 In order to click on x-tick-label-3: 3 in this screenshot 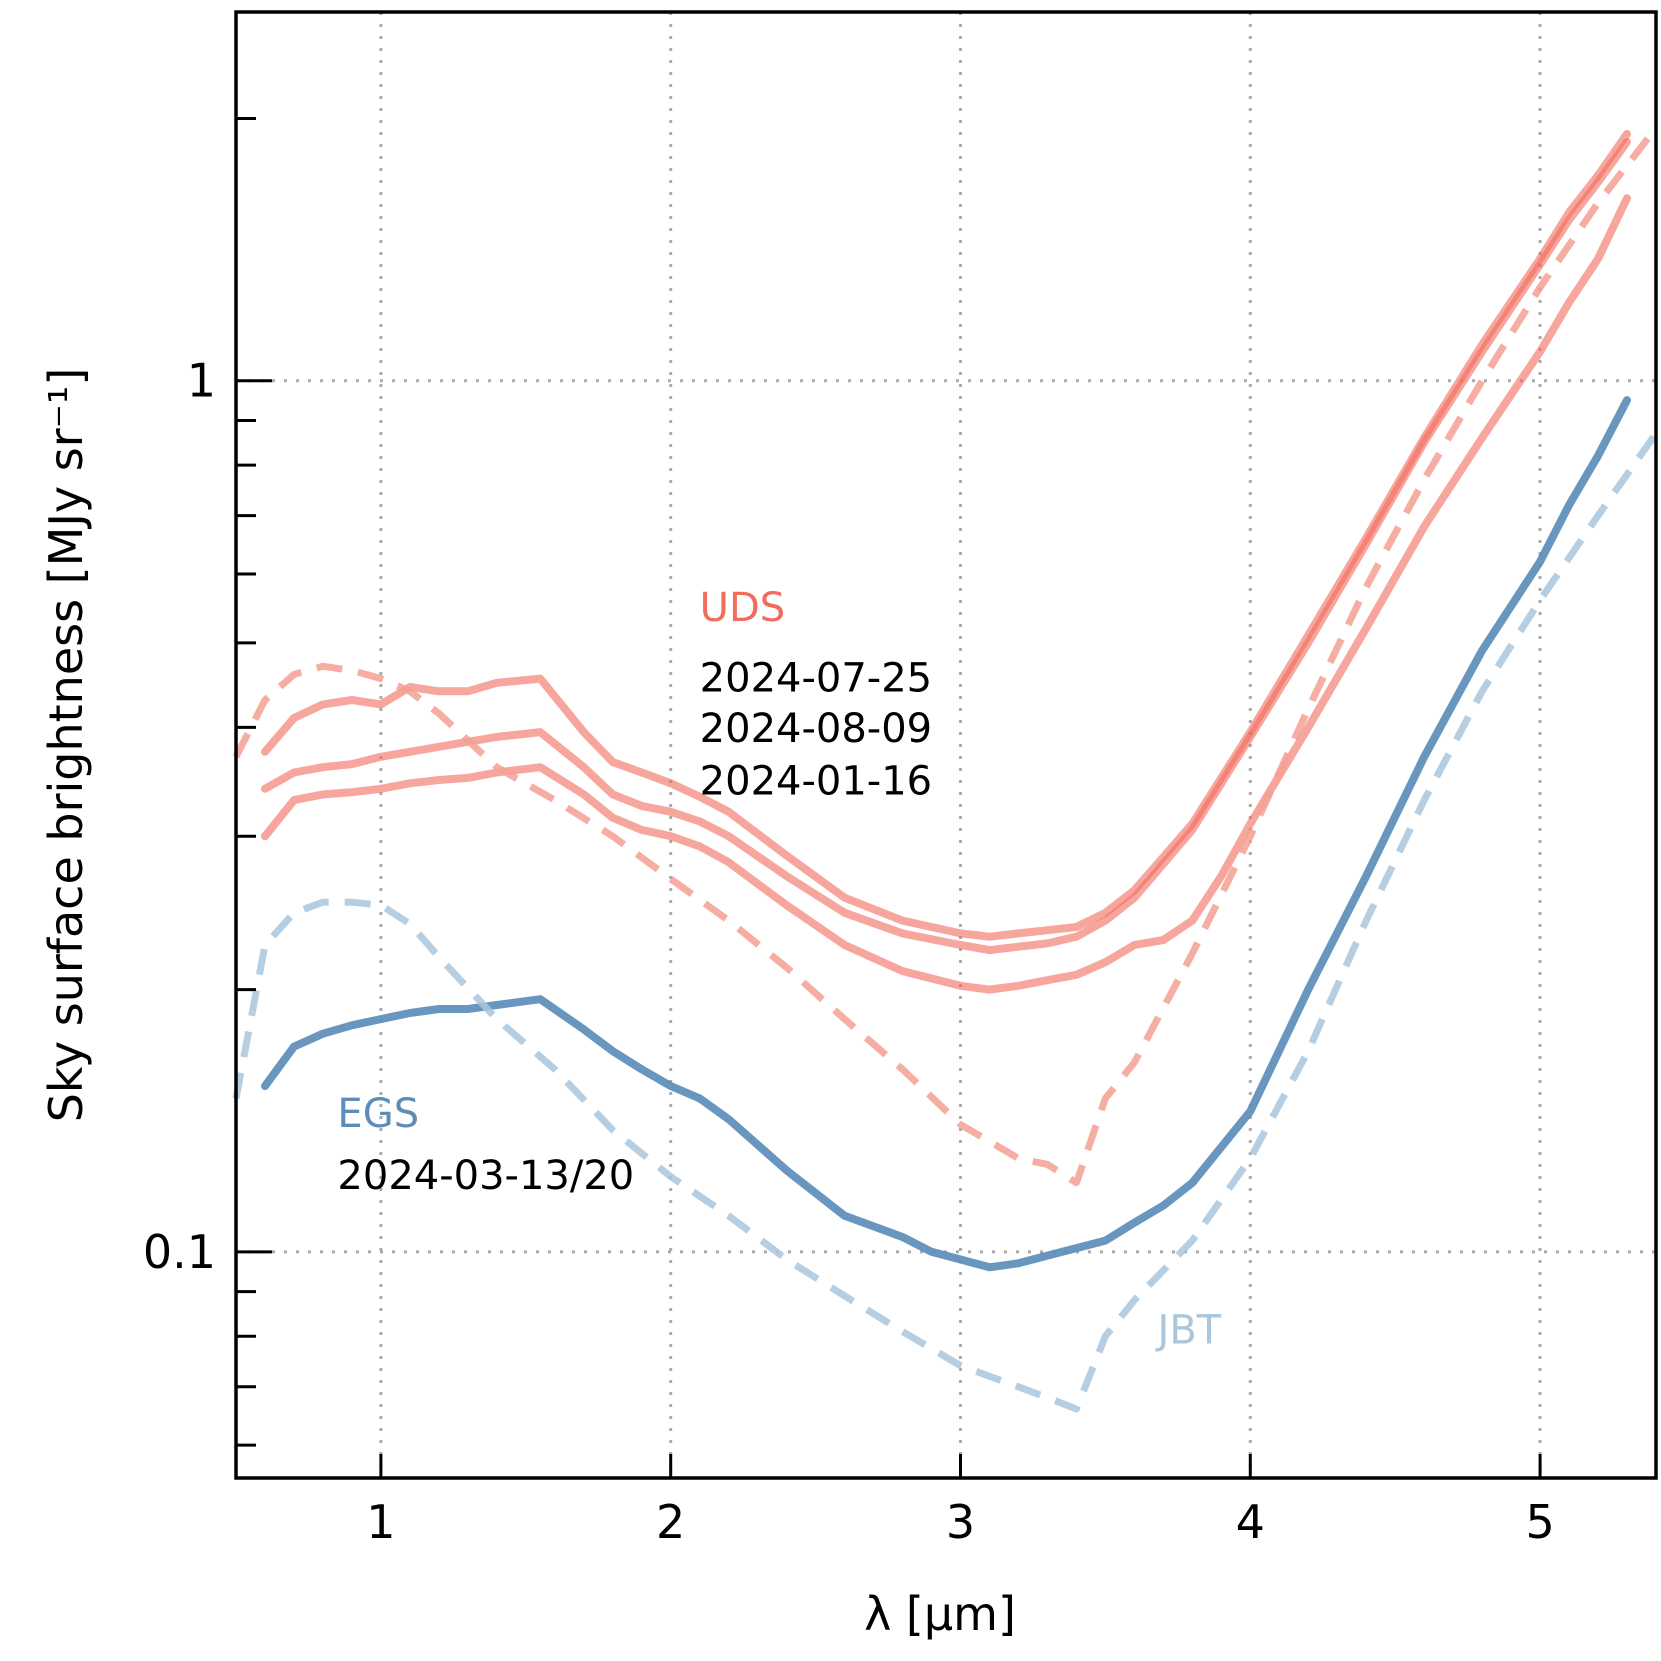, I will do `click(960, 1522)`.